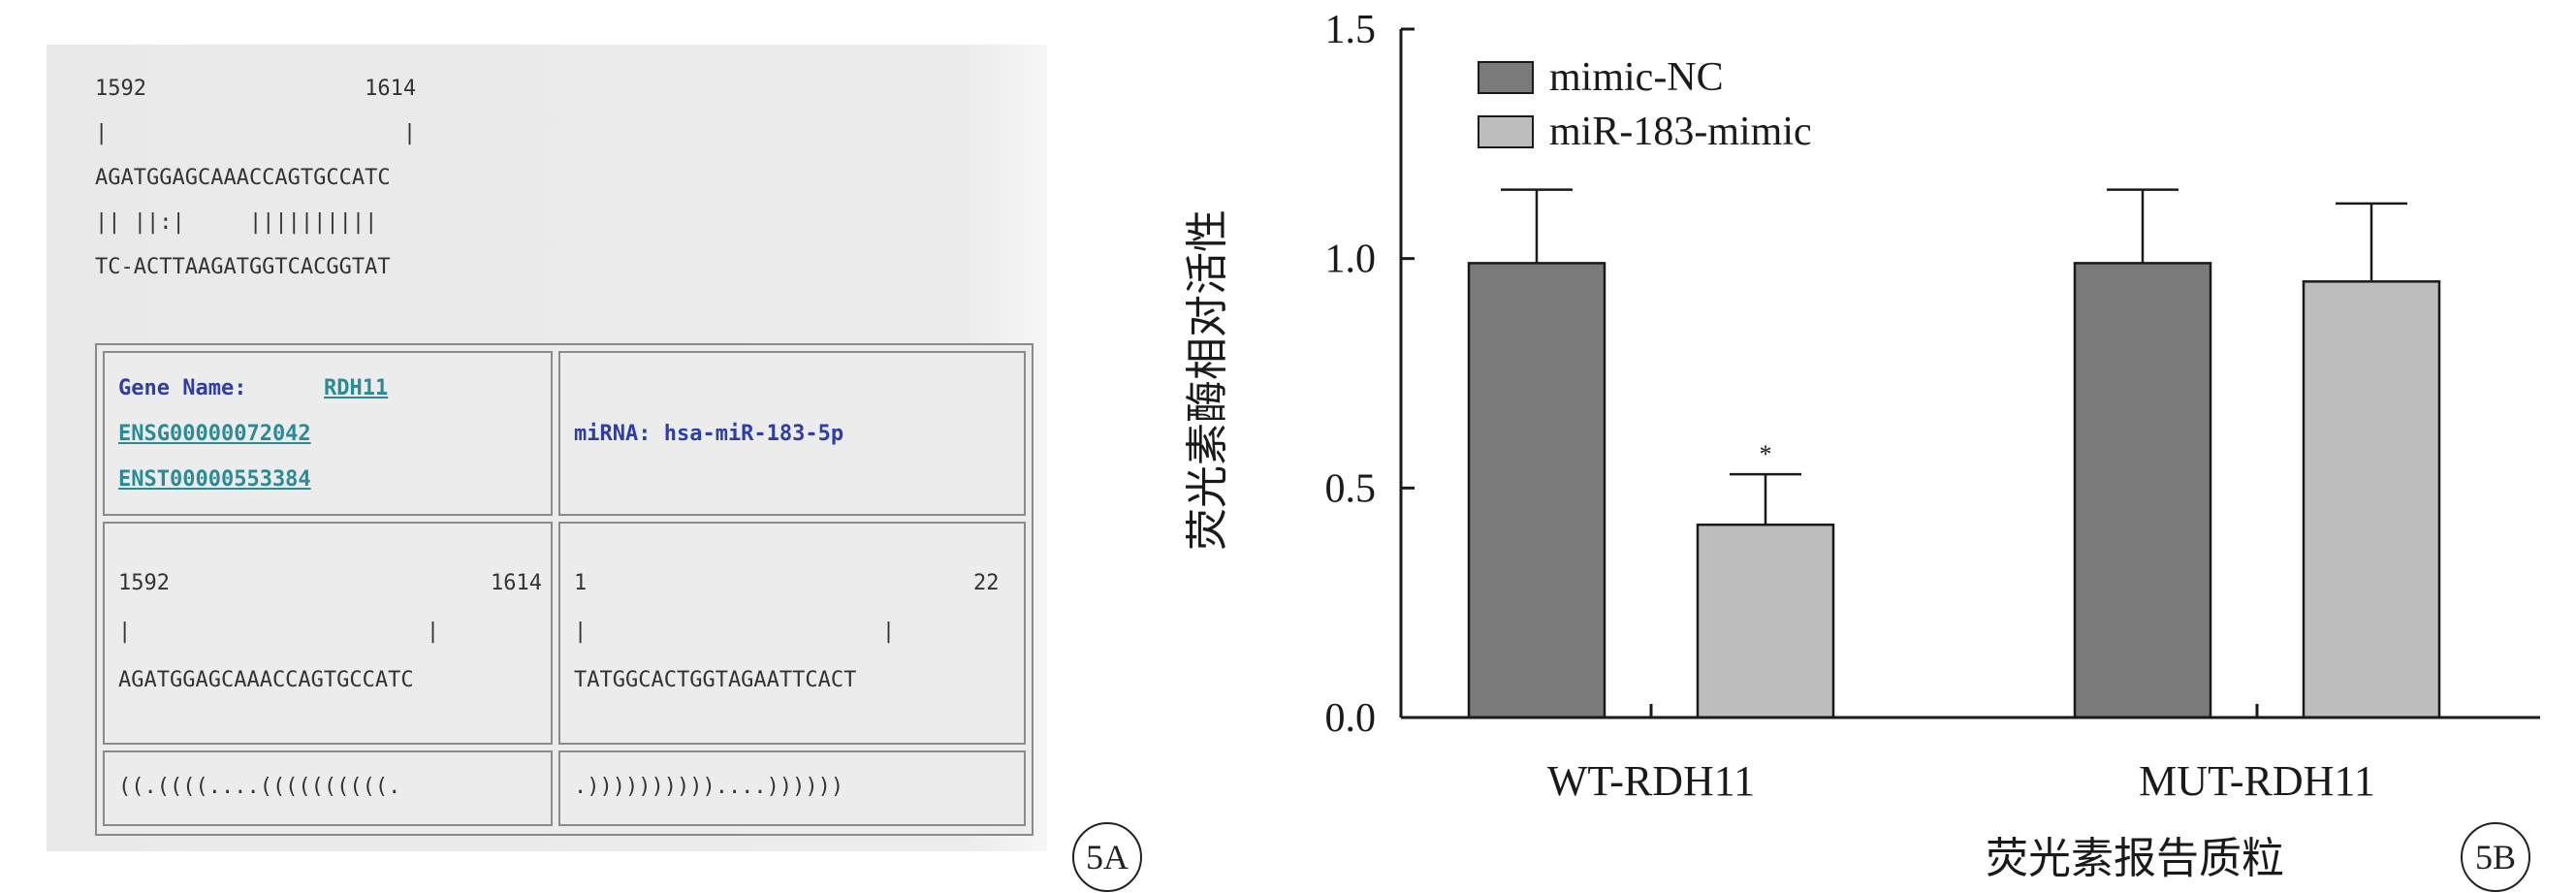 The height and width of the screenshot is (893, 2576). Describe the element at coordinates (236, 222) in the screenshot. I see `pairing-line: || ||:| ||||||||||` at that location.